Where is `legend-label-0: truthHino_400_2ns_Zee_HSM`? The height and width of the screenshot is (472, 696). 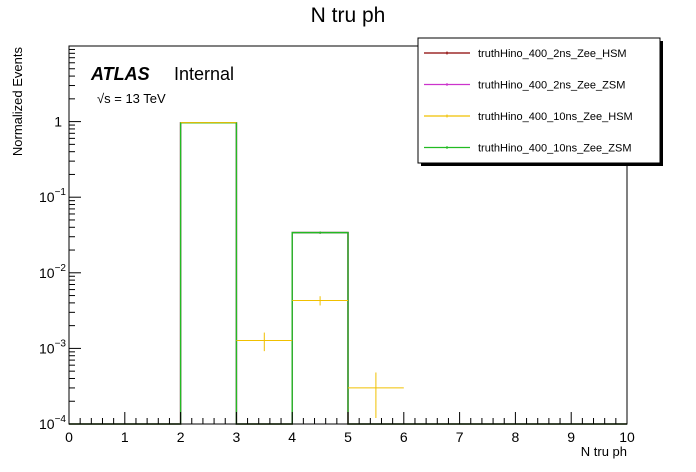
legend-label-0: truthHino_400_2ns_Zee_HSM is located at coordinates (552, 54).